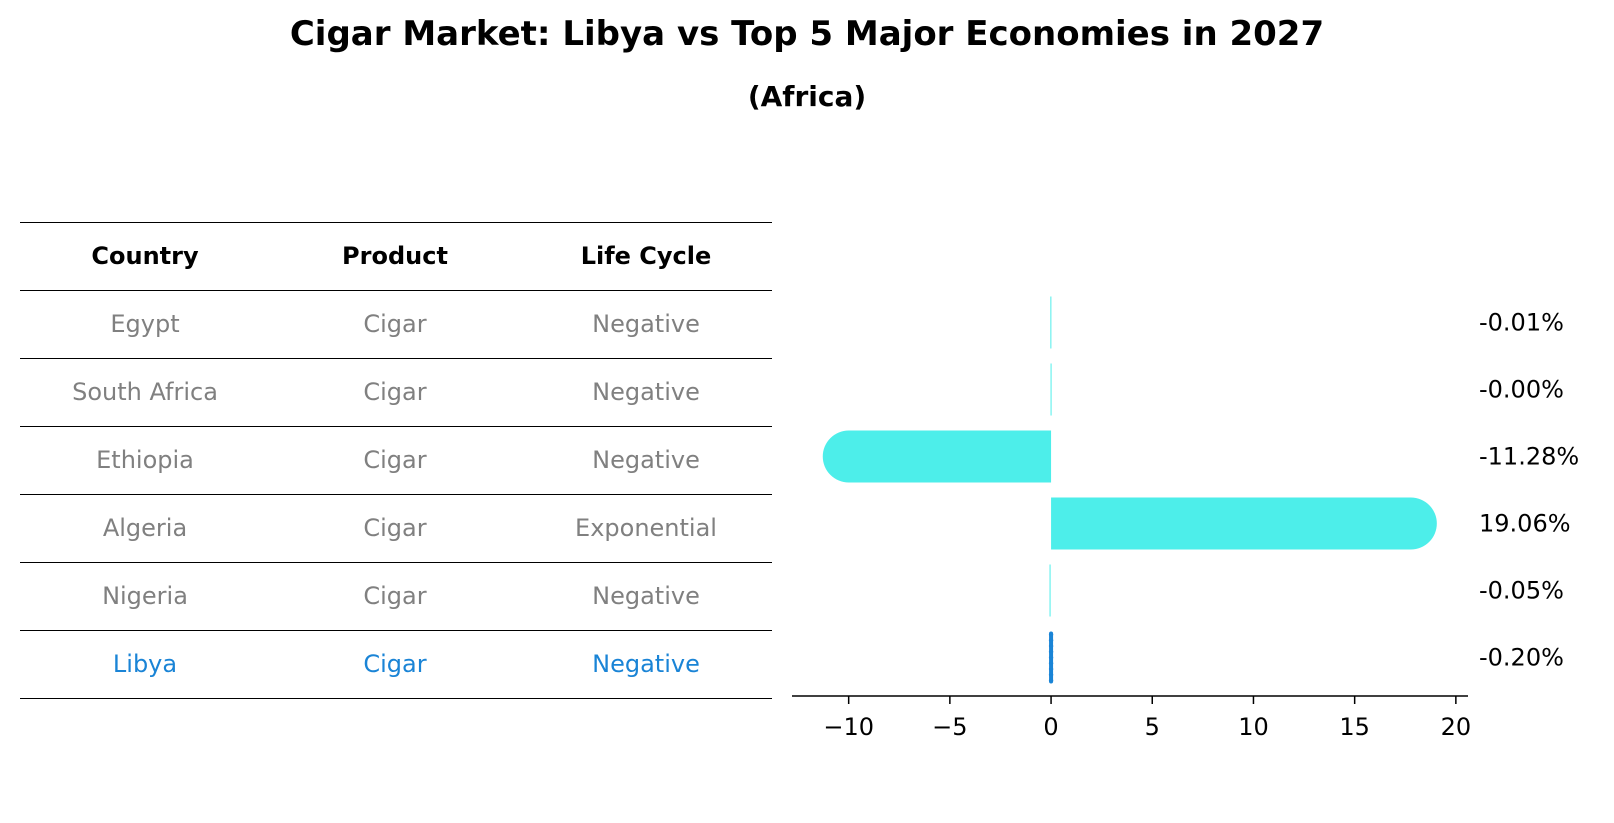 The width and height of the screenshot is (1614, 823). Describe the element at coordinates (1456, 727) in the screenshot. I see `x-tick-label: 20` at that location.